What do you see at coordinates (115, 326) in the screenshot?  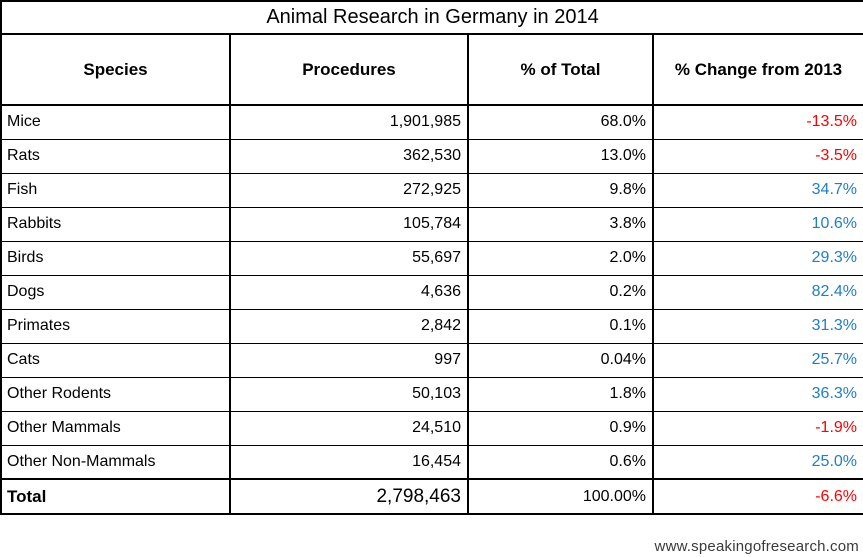 I see `species-cell: Primates` at bounding box center [115, 326].